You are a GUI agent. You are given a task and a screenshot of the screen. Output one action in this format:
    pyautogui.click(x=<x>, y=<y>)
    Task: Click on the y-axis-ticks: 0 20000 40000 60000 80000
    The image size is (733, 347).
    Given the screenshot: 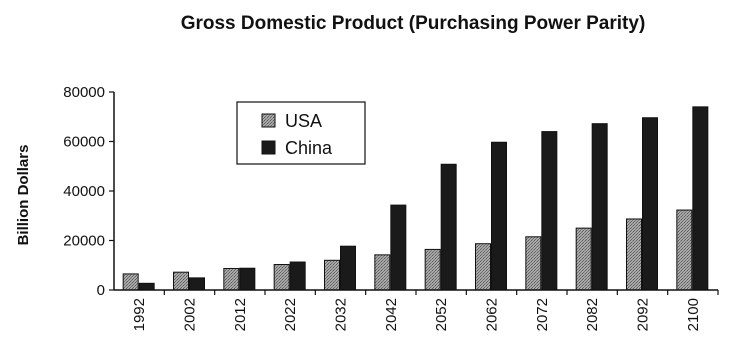 What is the action you would take?
    pyautogui.click(x=88, y=191)
    